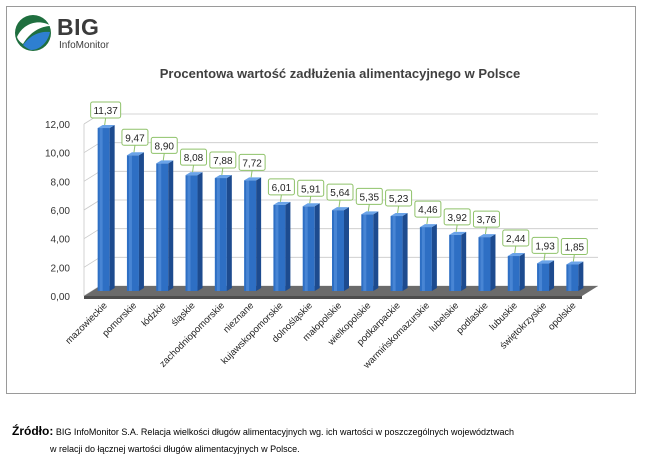 This screenshot has width=645, height=467. I want to click on value-label: 5,23, so click(399, 201).